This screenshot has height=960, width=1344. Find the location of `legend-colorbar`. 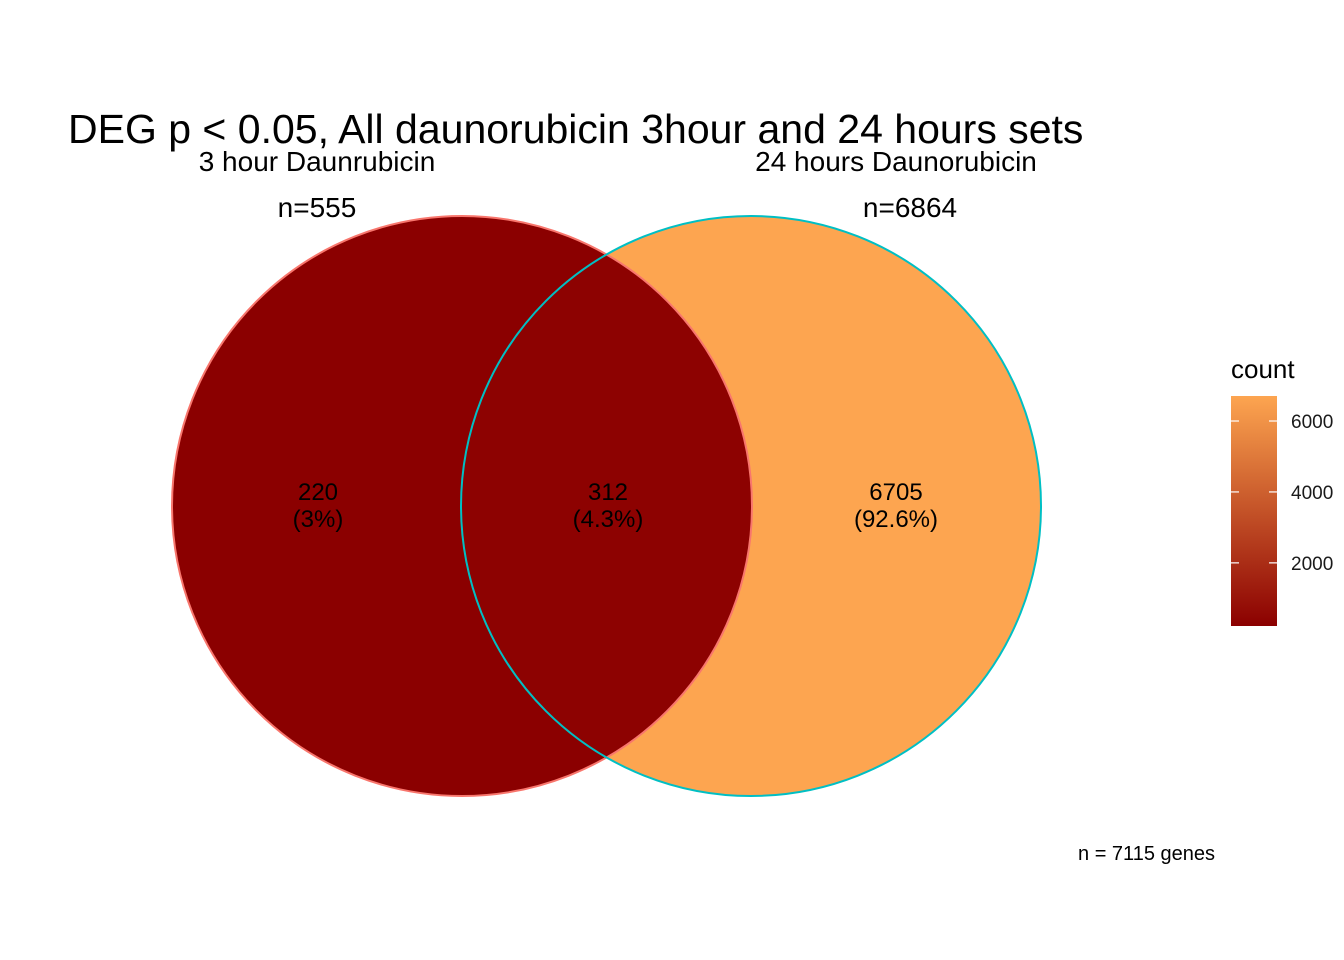

legend-colorbar is located at coordinates (1254, 511).